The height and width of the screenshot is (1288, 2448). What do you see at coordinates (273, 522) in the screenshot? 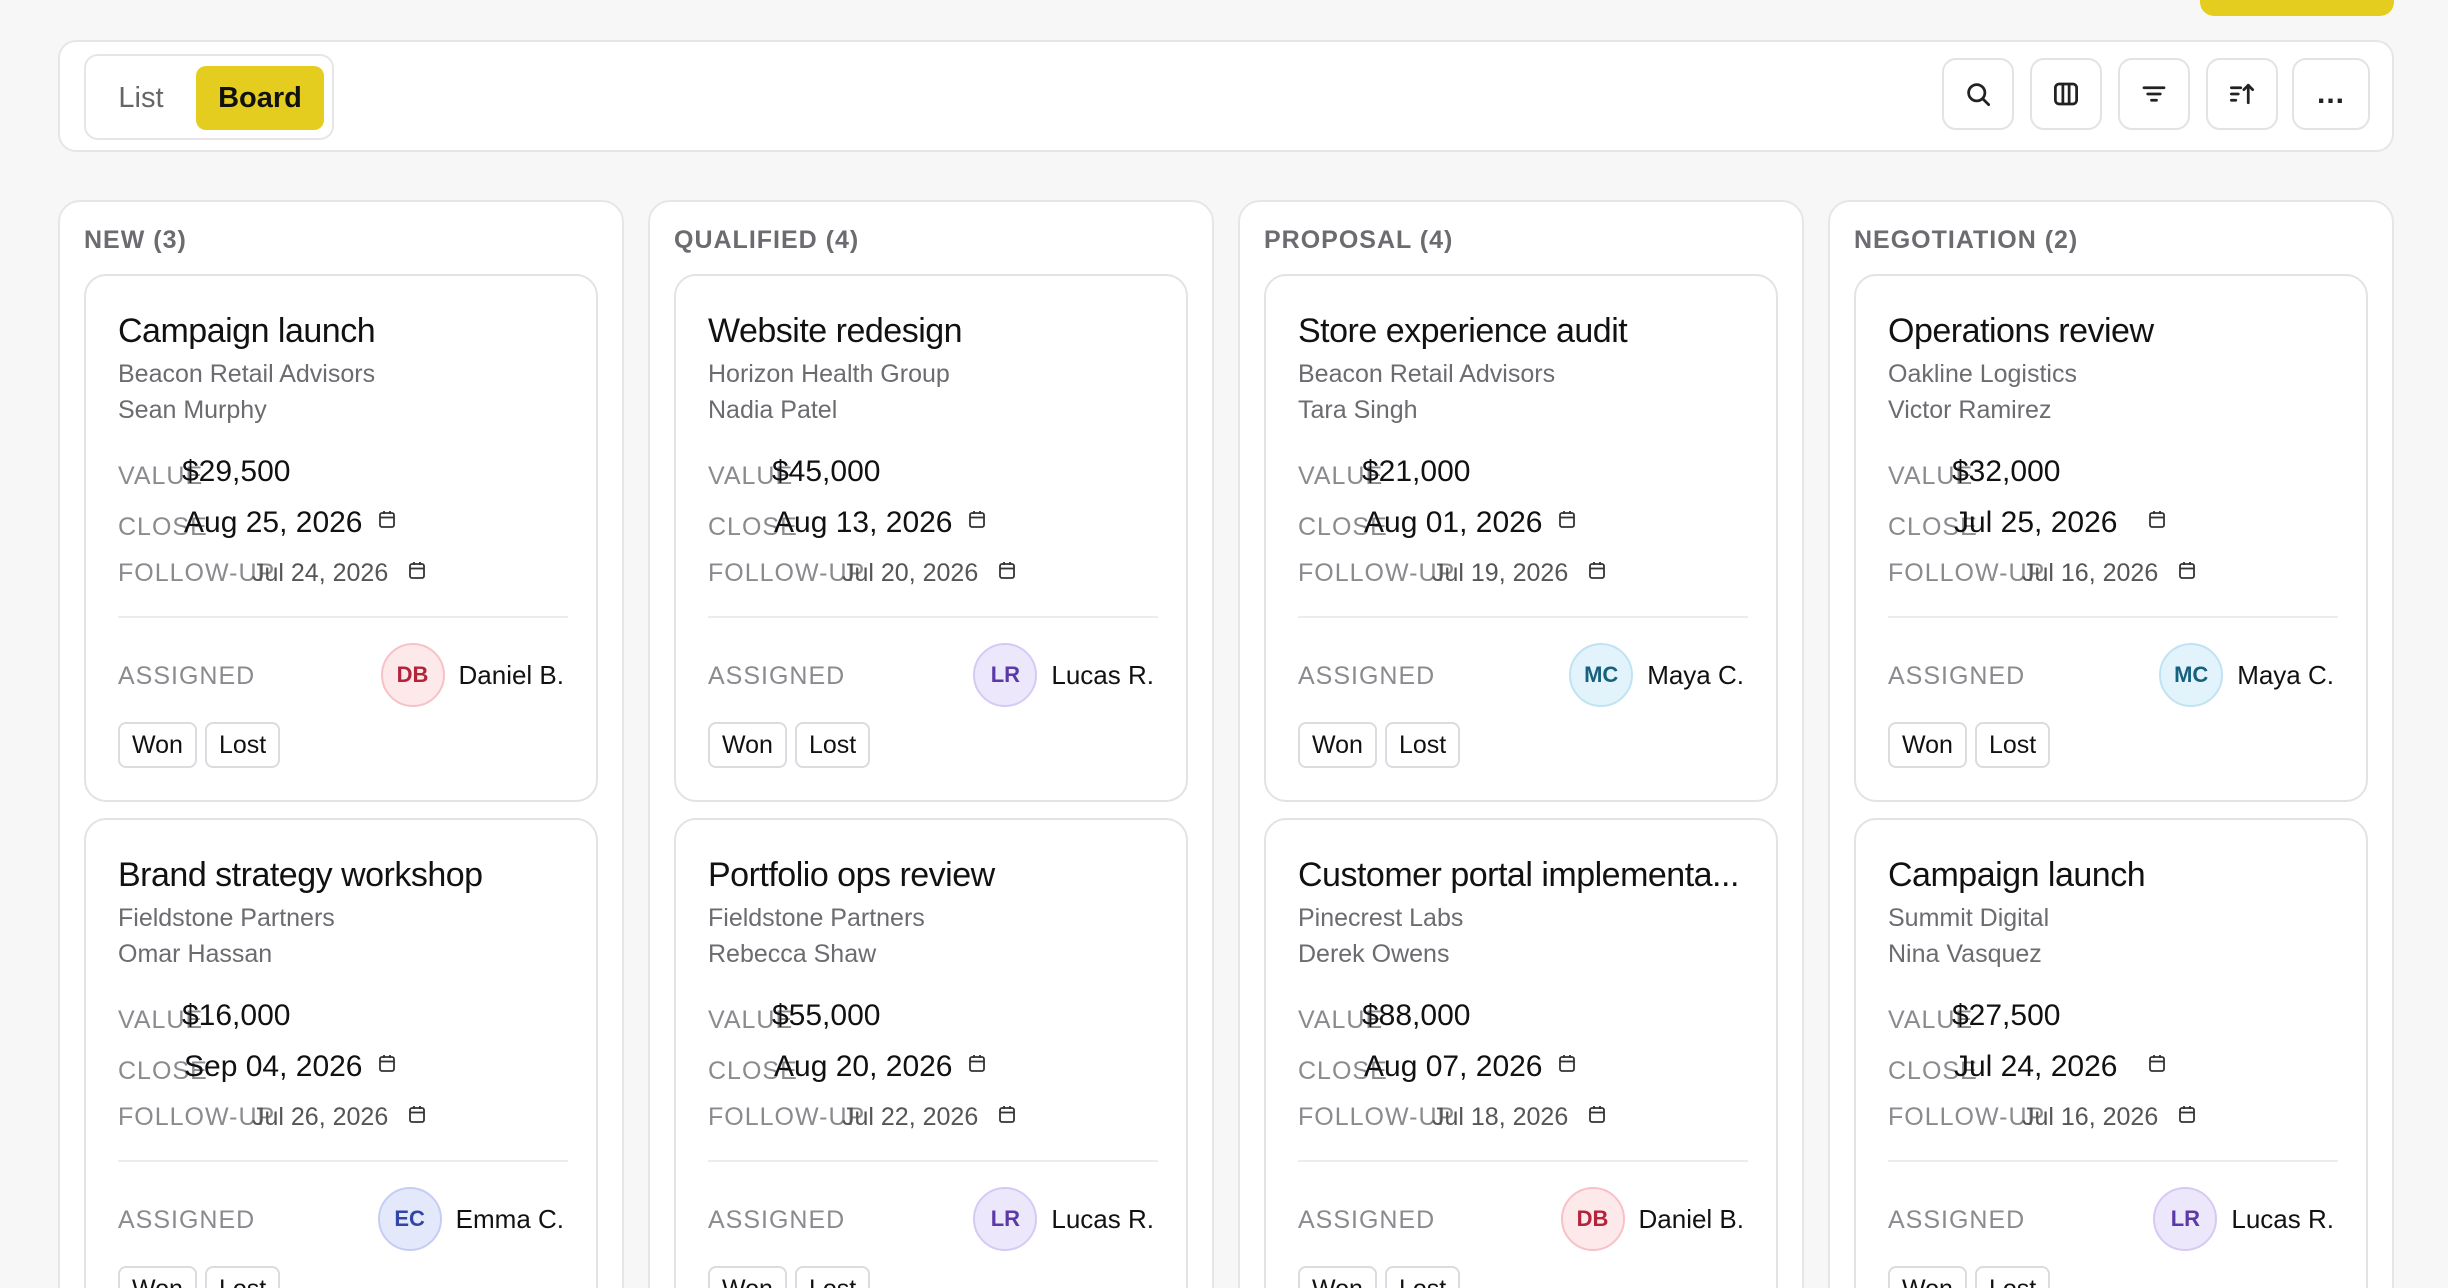
I see `close-date: Aug 25, 2026` at bounding box center [273, 522].